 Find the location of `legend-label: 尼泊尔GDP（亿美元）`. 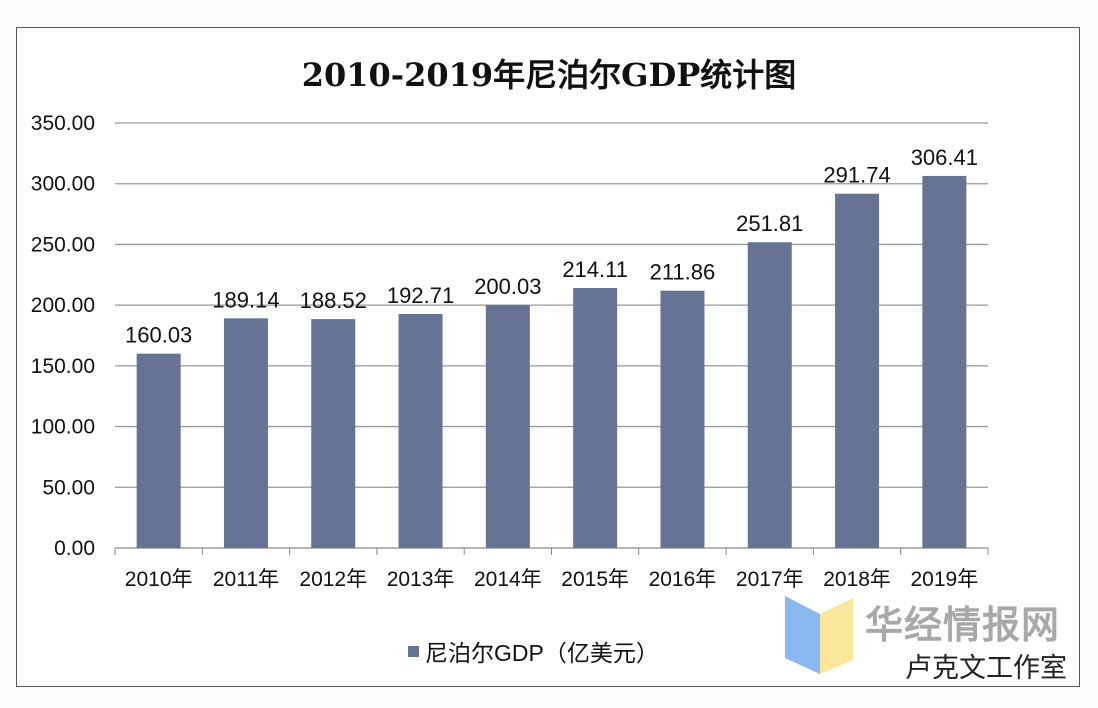

legend-label: 尼泊尔GDP（亿美元） is located at coordinates (542, 653).